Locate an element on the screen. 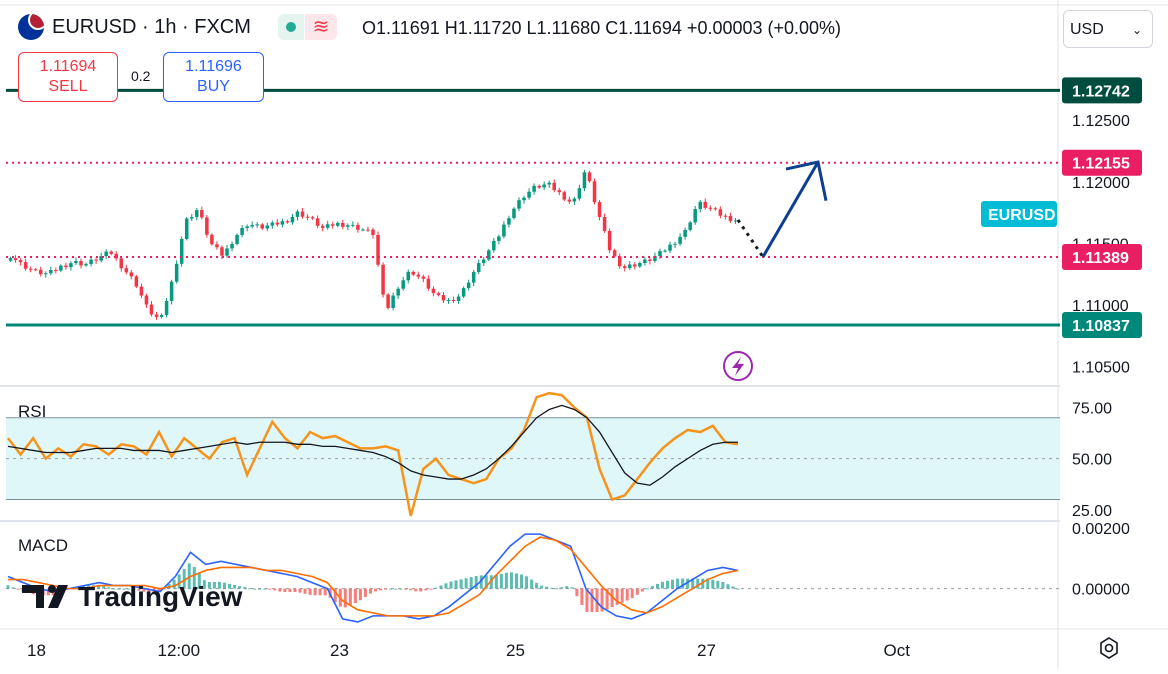  price-level-label: 1.12742 is located at coordinates (1101, 91).